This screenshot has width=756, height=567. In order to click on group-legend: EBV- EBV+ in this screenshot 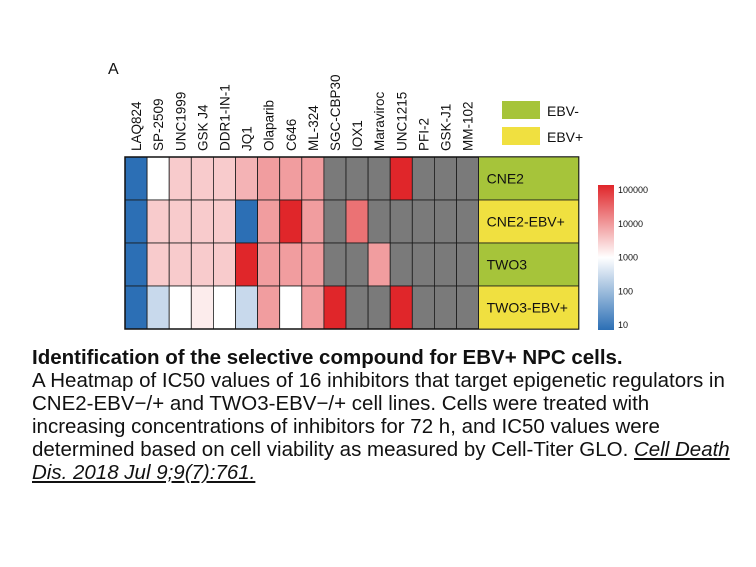, I will do `click(542, 123)`.